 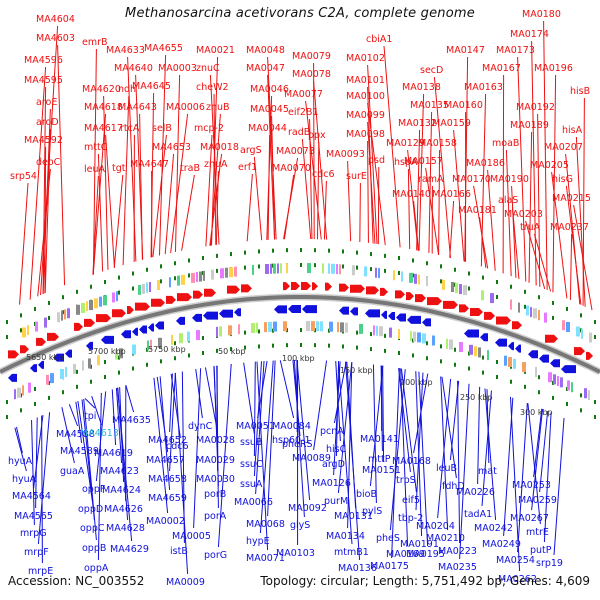 I want to click on forward-gene-label: MA4603, so click(x=55, y=38).